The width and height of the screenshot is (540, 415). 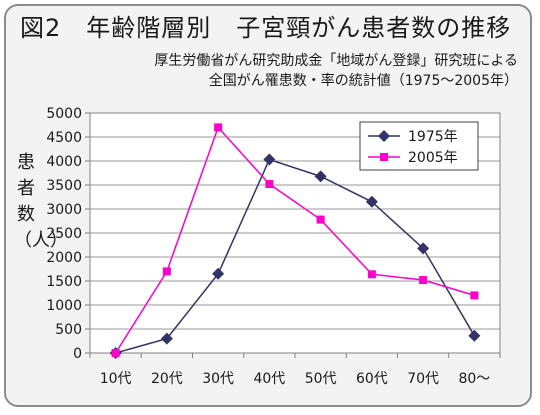 I want to click on x-tick-label: 40代, so click(x=269, y=379).